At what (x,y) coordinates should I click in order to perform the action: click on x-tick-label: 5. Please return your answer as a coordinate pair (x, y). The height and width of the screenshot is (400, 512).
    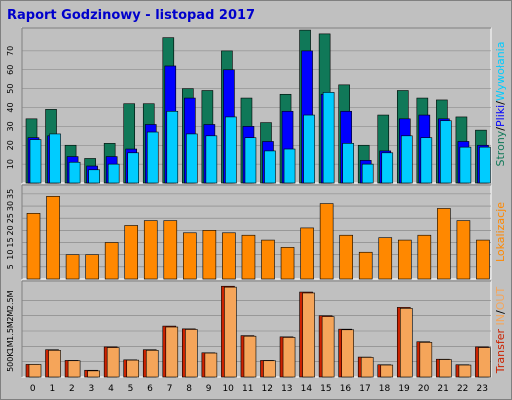
    Looking at the image, I should click on (131, 389).